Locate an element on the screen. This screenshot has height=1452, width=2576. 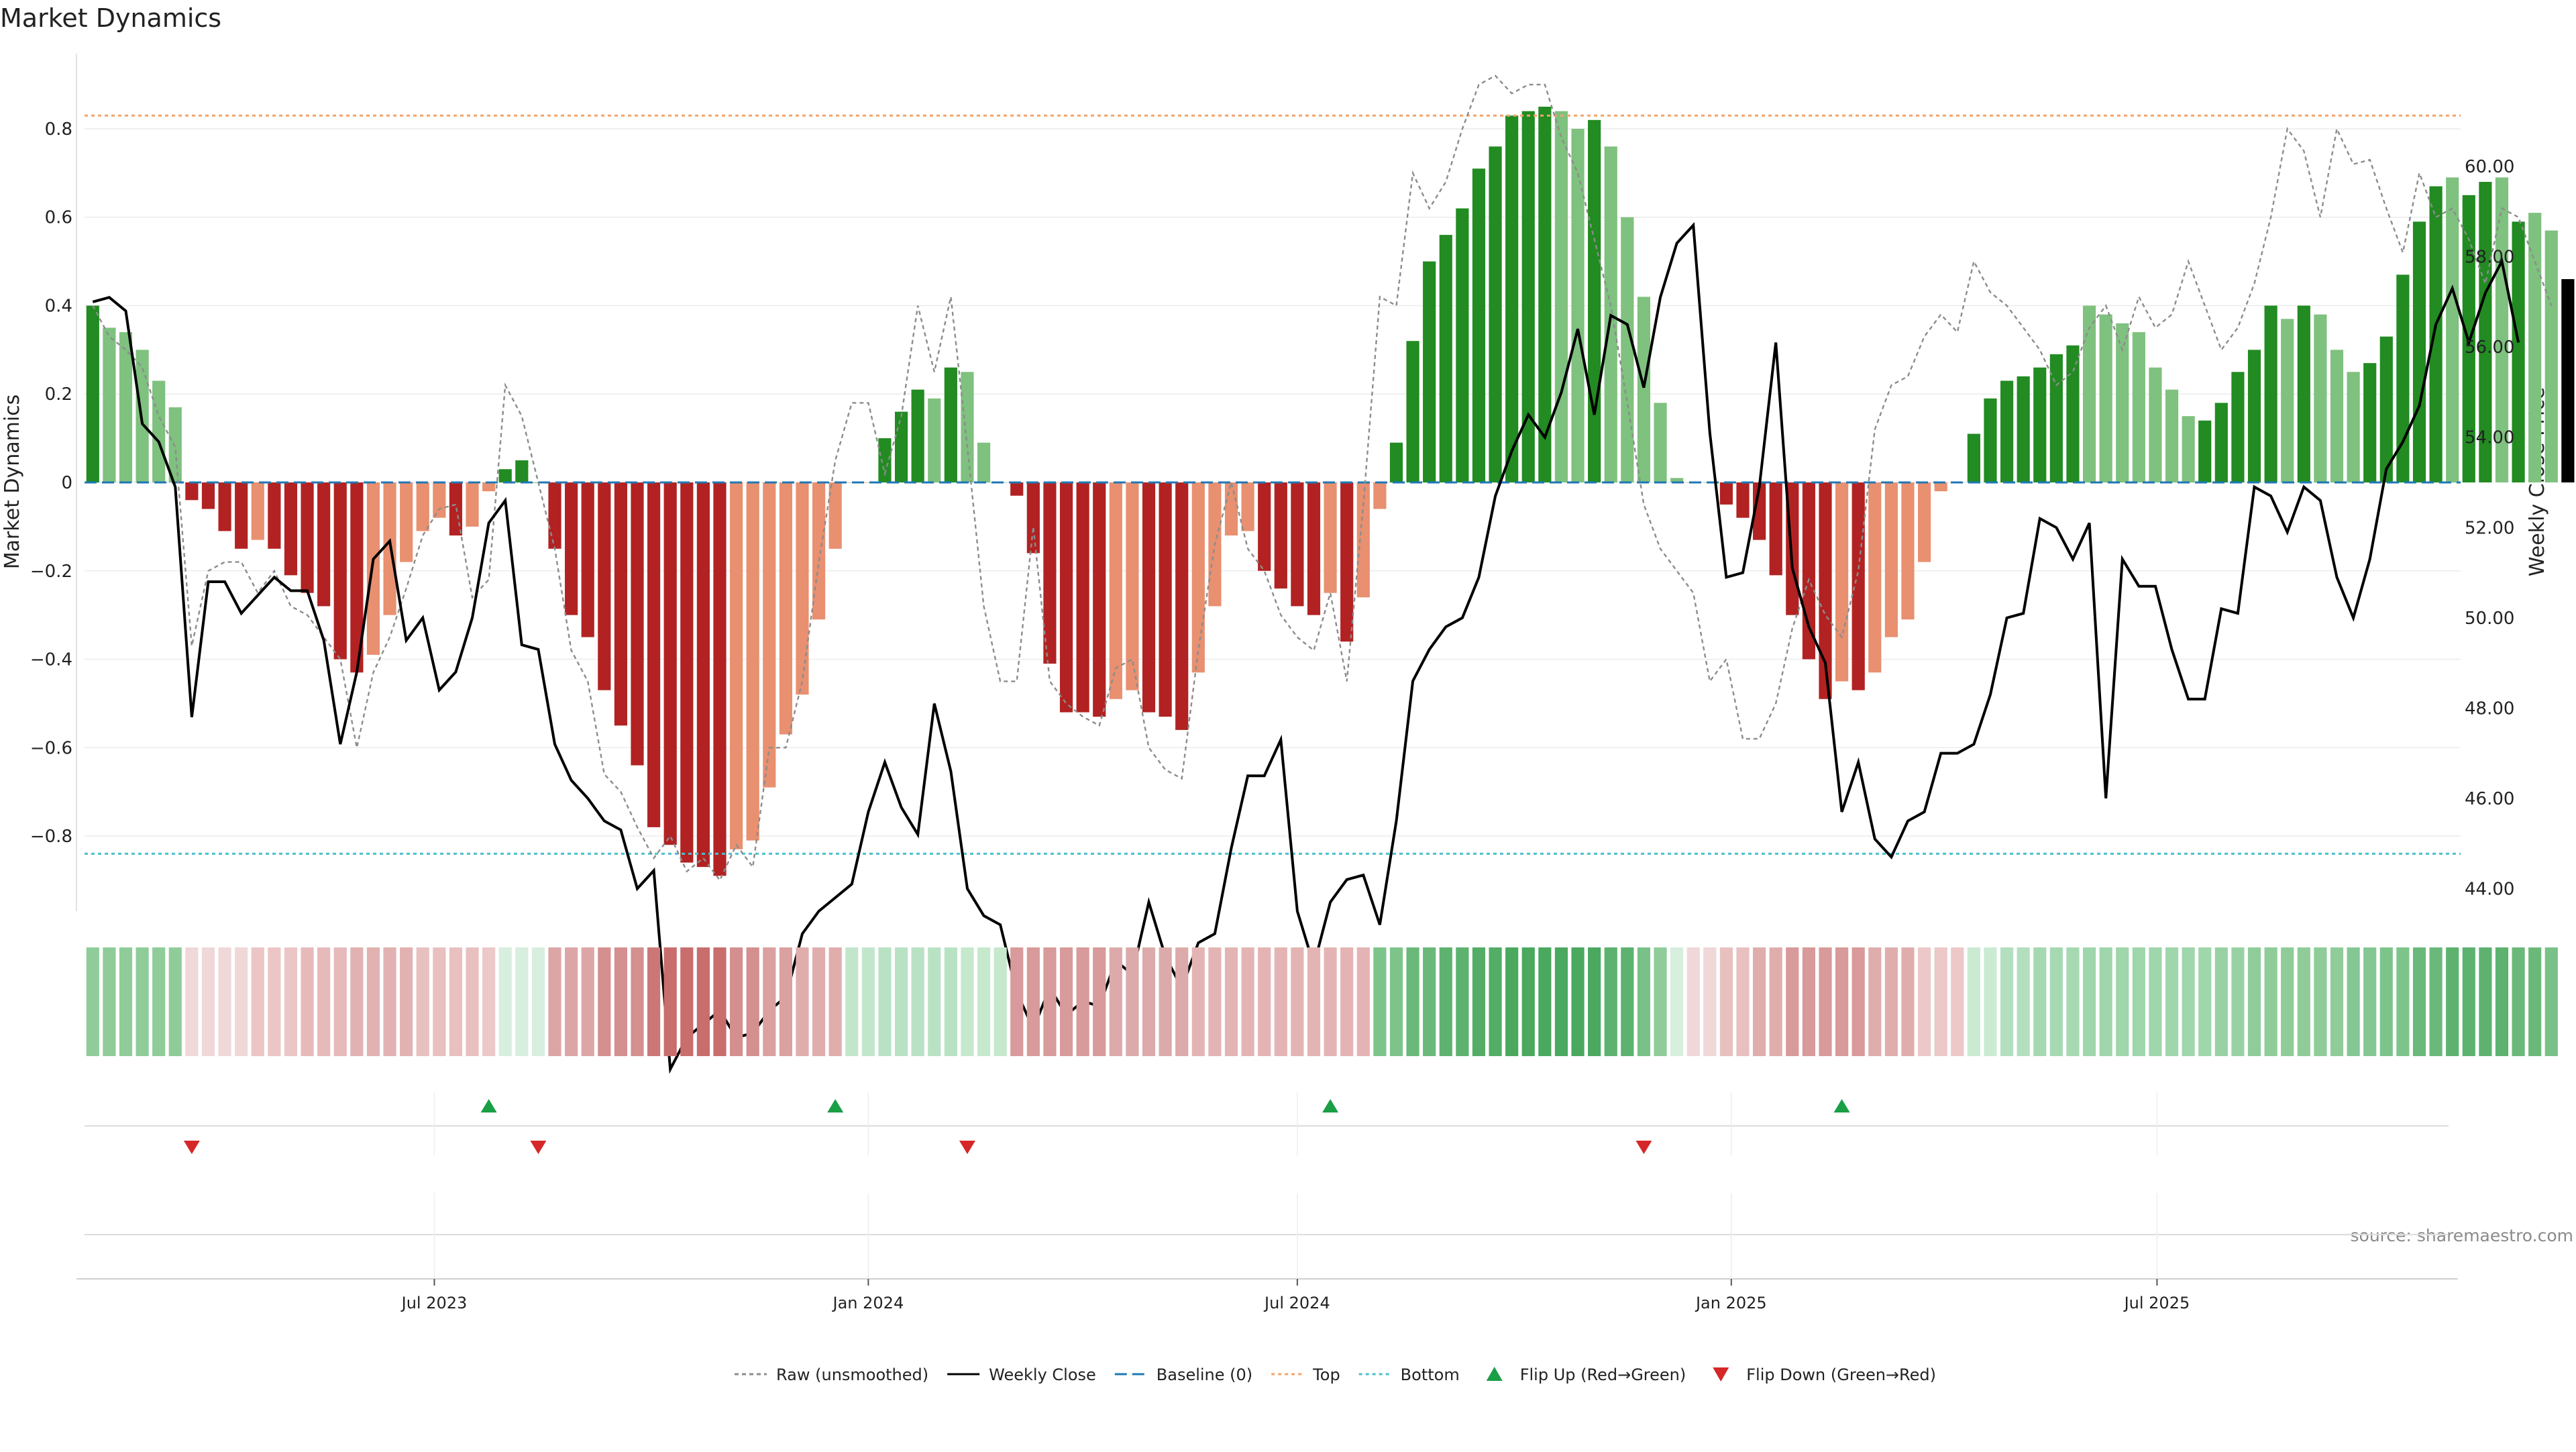
y-tick-label: 0.2 is located at coordinates (58, 395).